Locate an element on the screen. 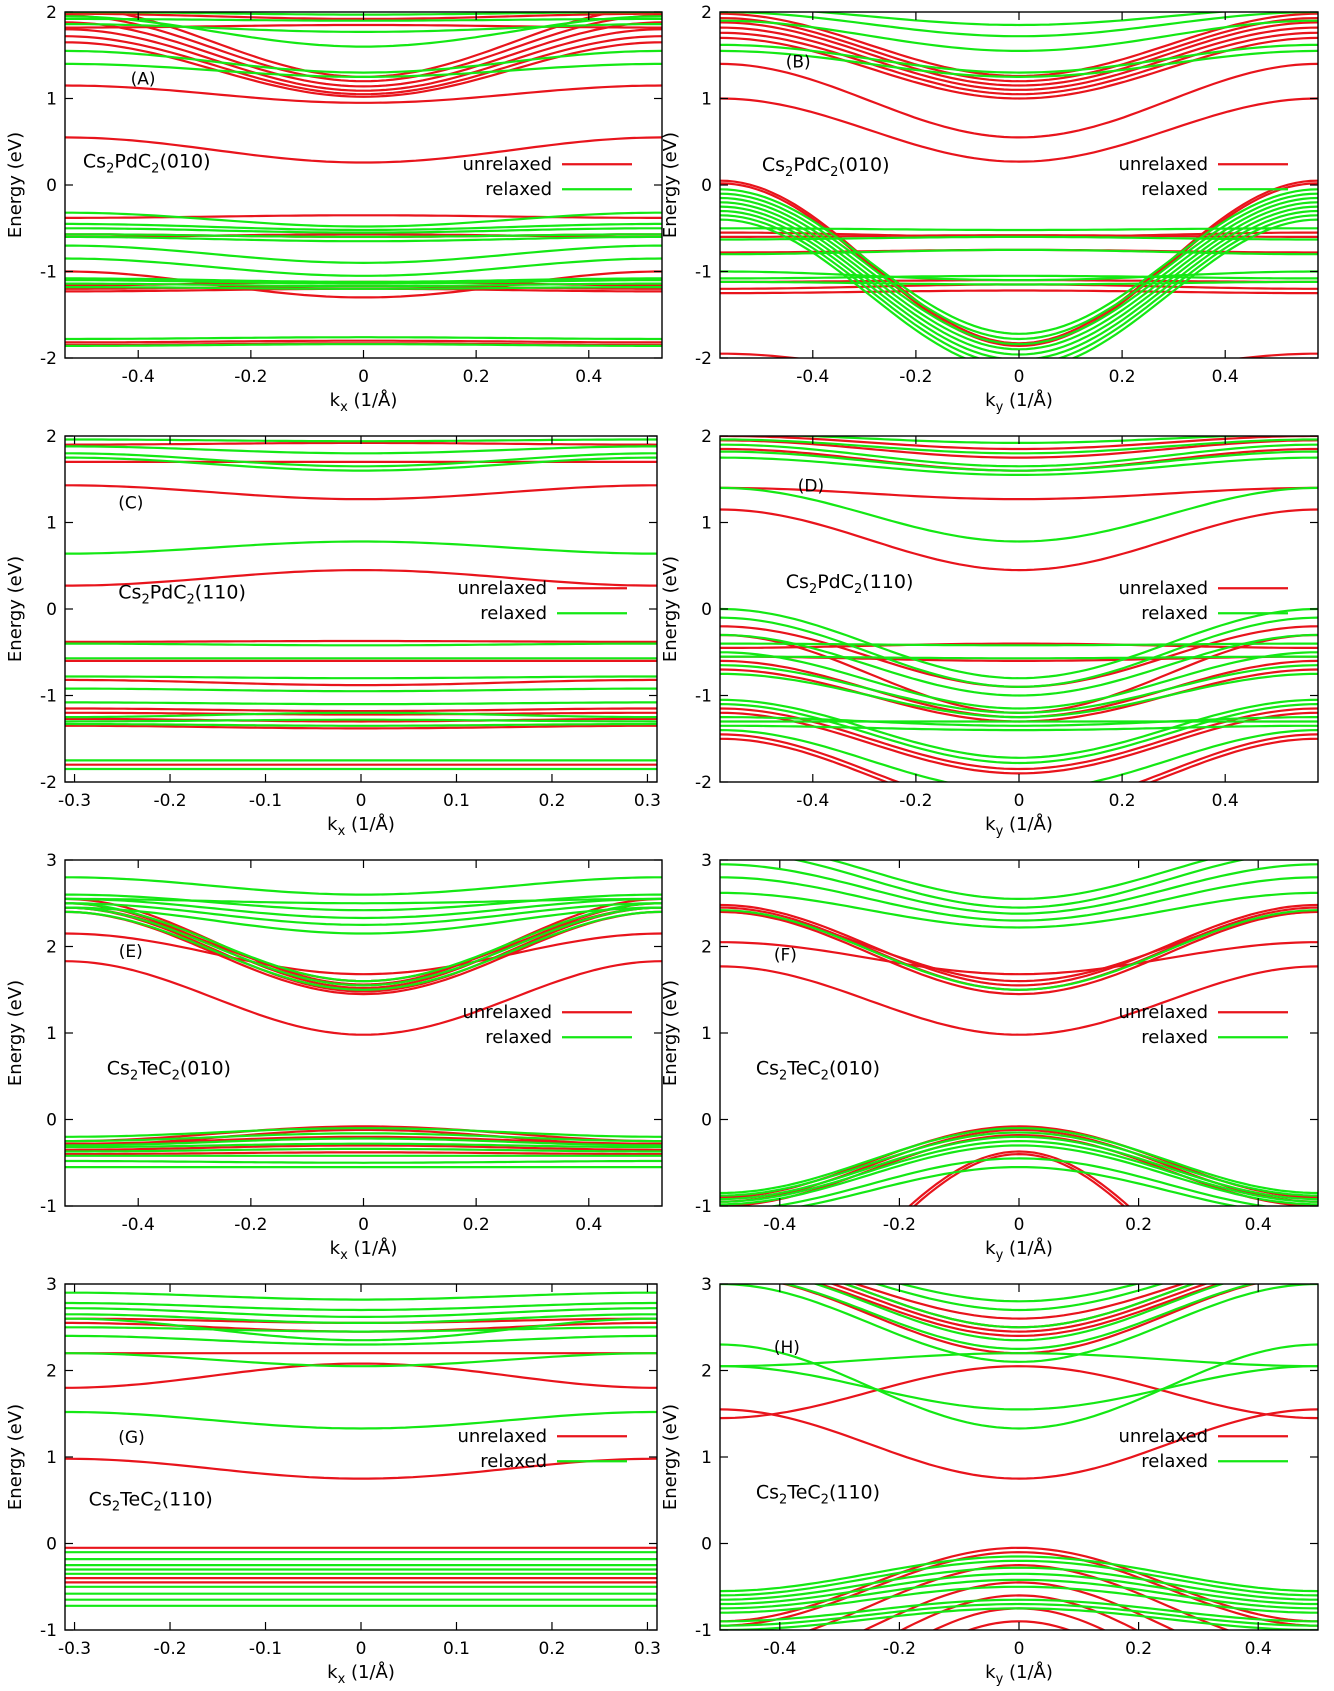  material-label: Cs2PdC2(010) is located at coordinates (147, 164).